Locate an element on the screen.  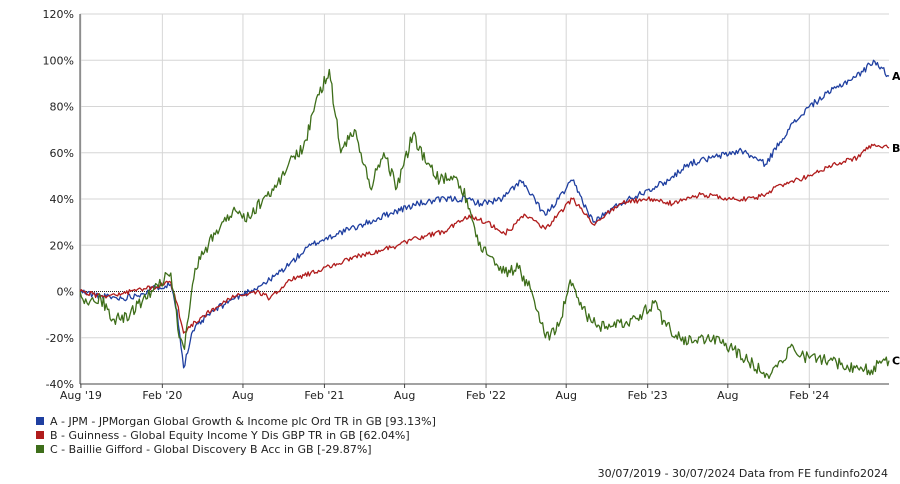
y-tick-label: 120% is located at coordinates (58, 14).